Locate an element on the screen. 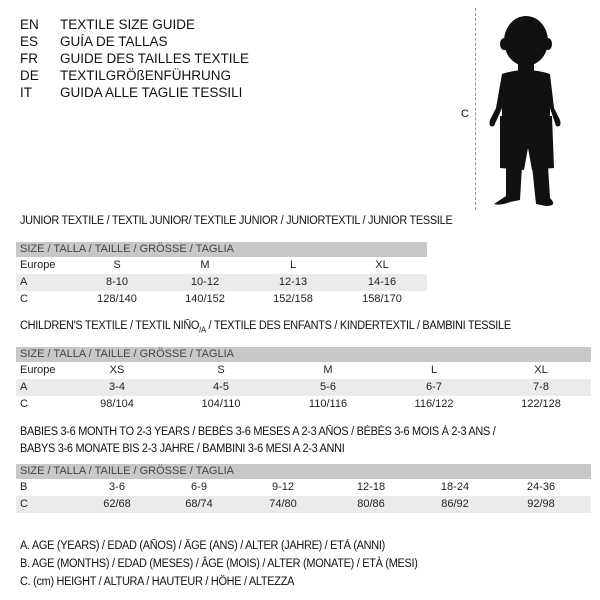 This screenshot has width=600, height=600. table-cell: 140/152 is located at coordinates (205, 299).